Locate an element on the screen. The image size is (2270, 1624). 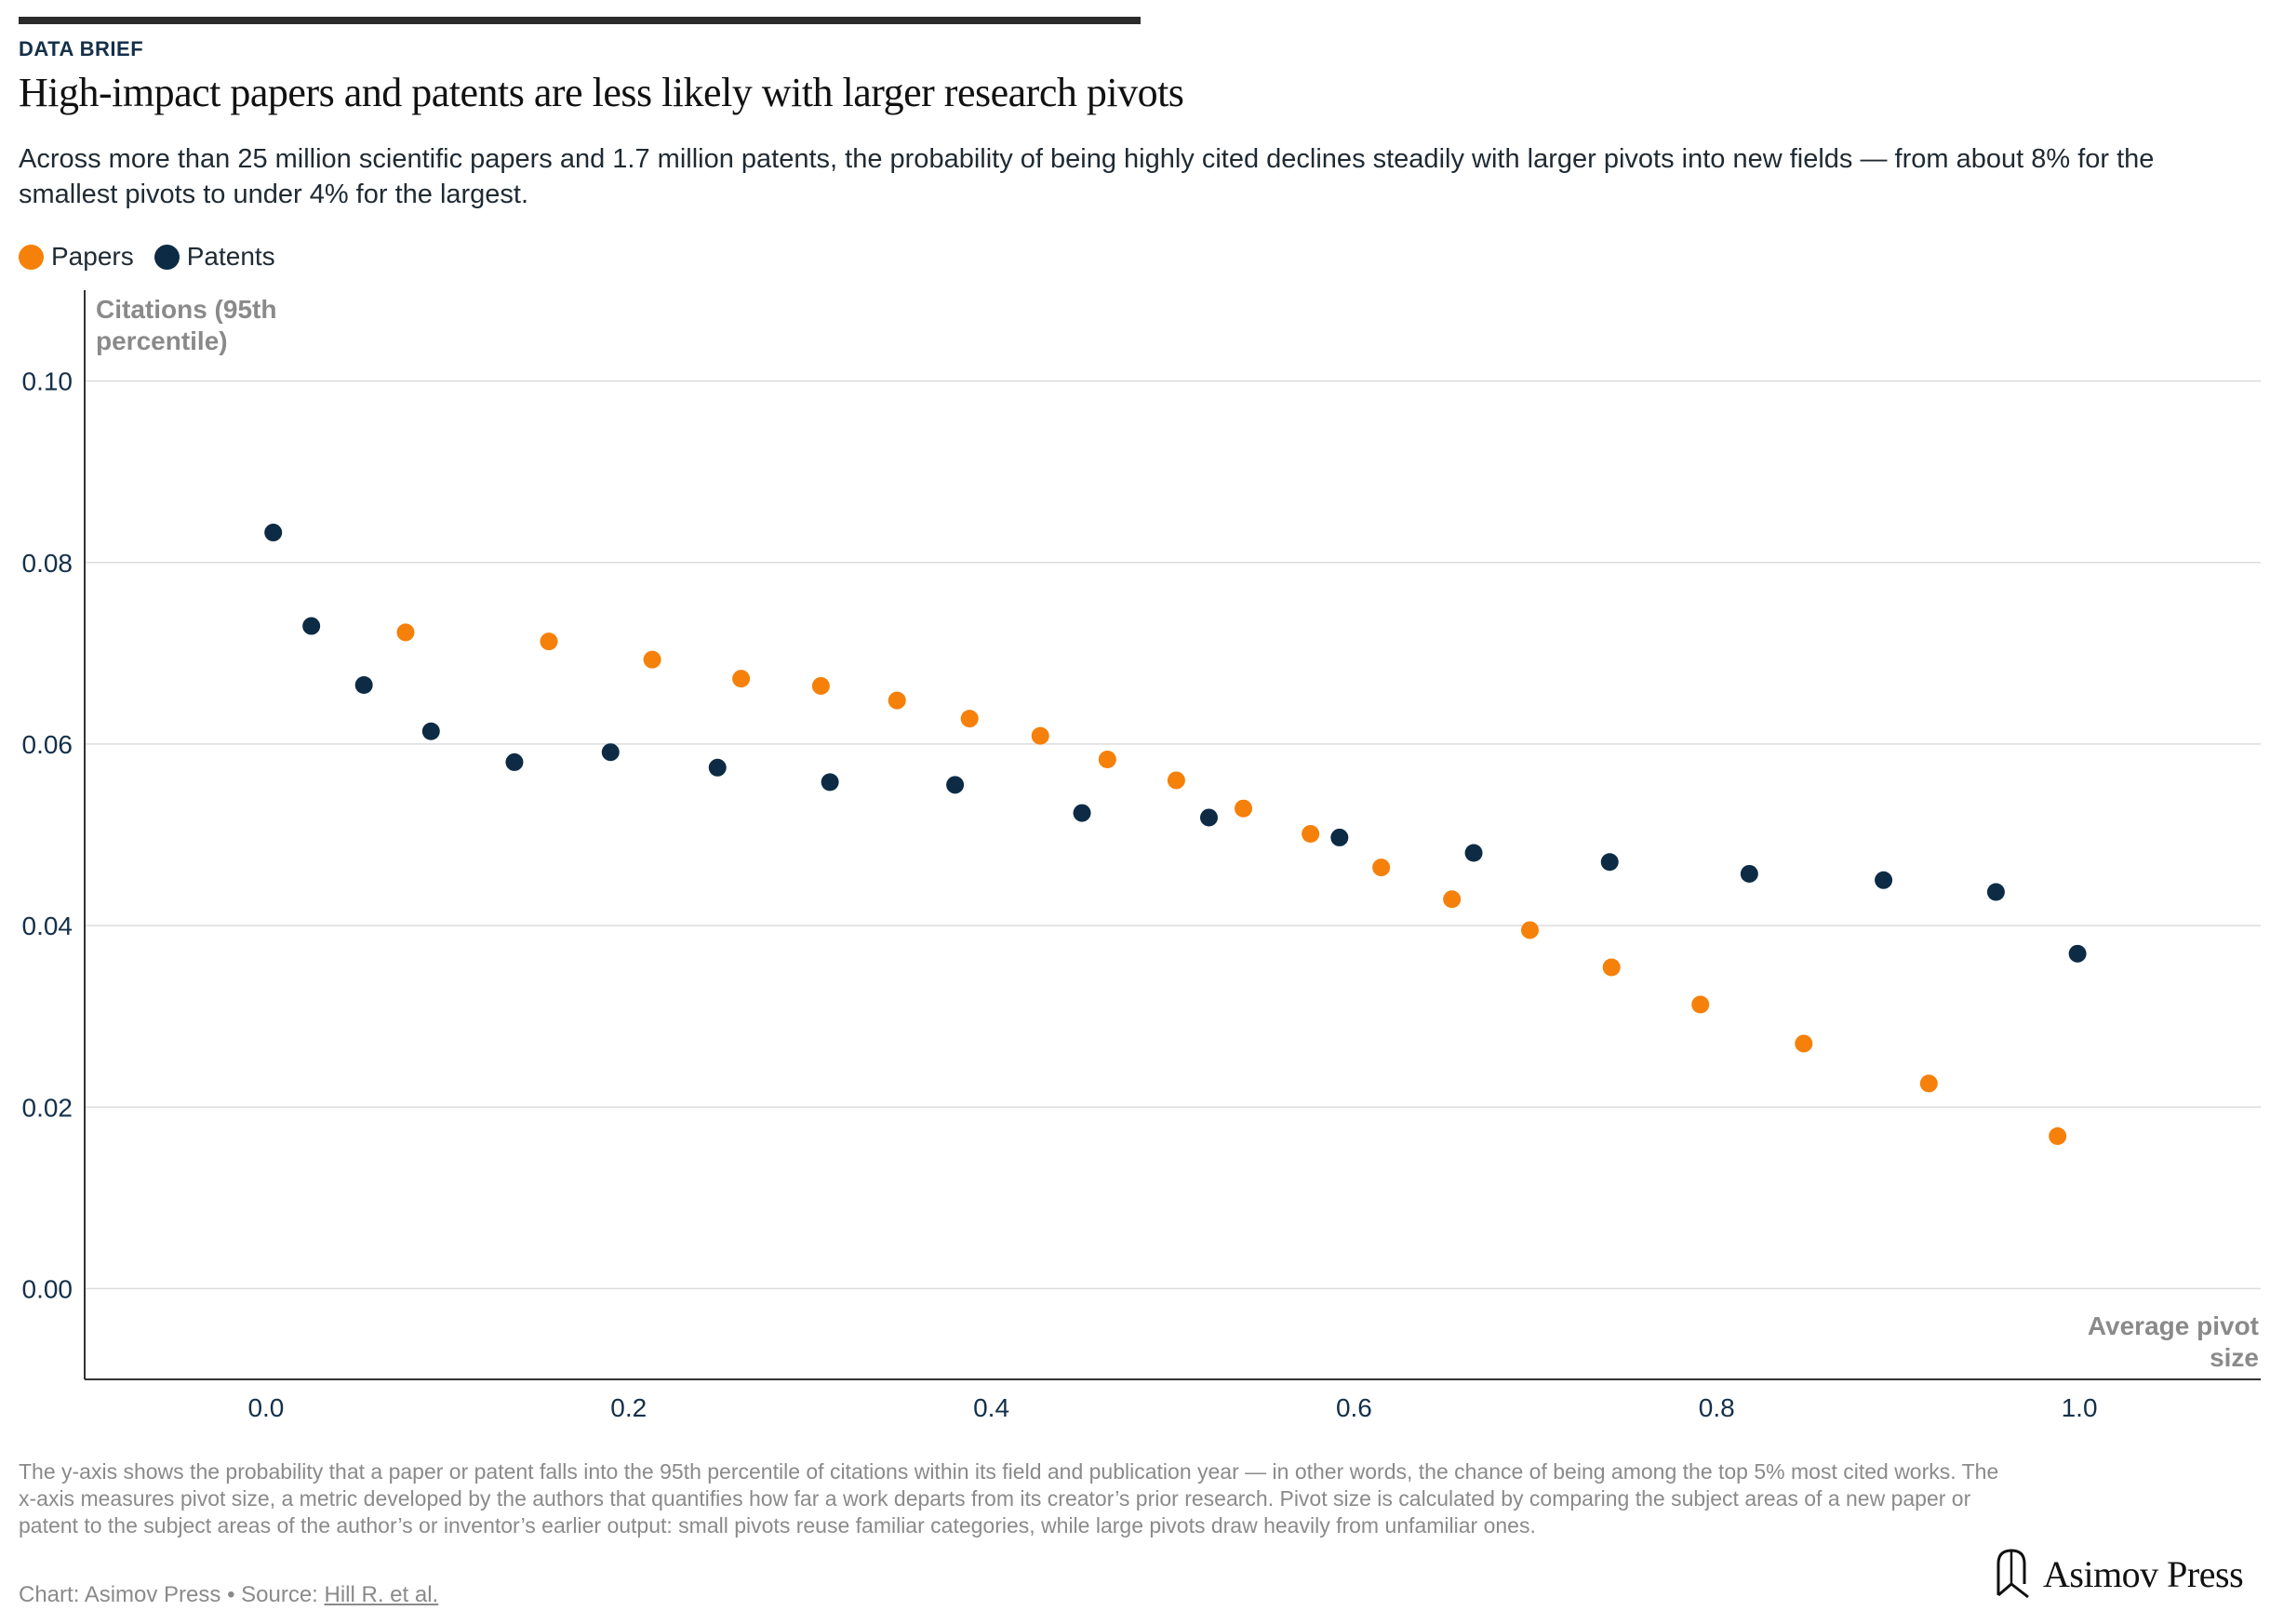
x-tick-label: 0.0 is located at coordinates (265, 1407).